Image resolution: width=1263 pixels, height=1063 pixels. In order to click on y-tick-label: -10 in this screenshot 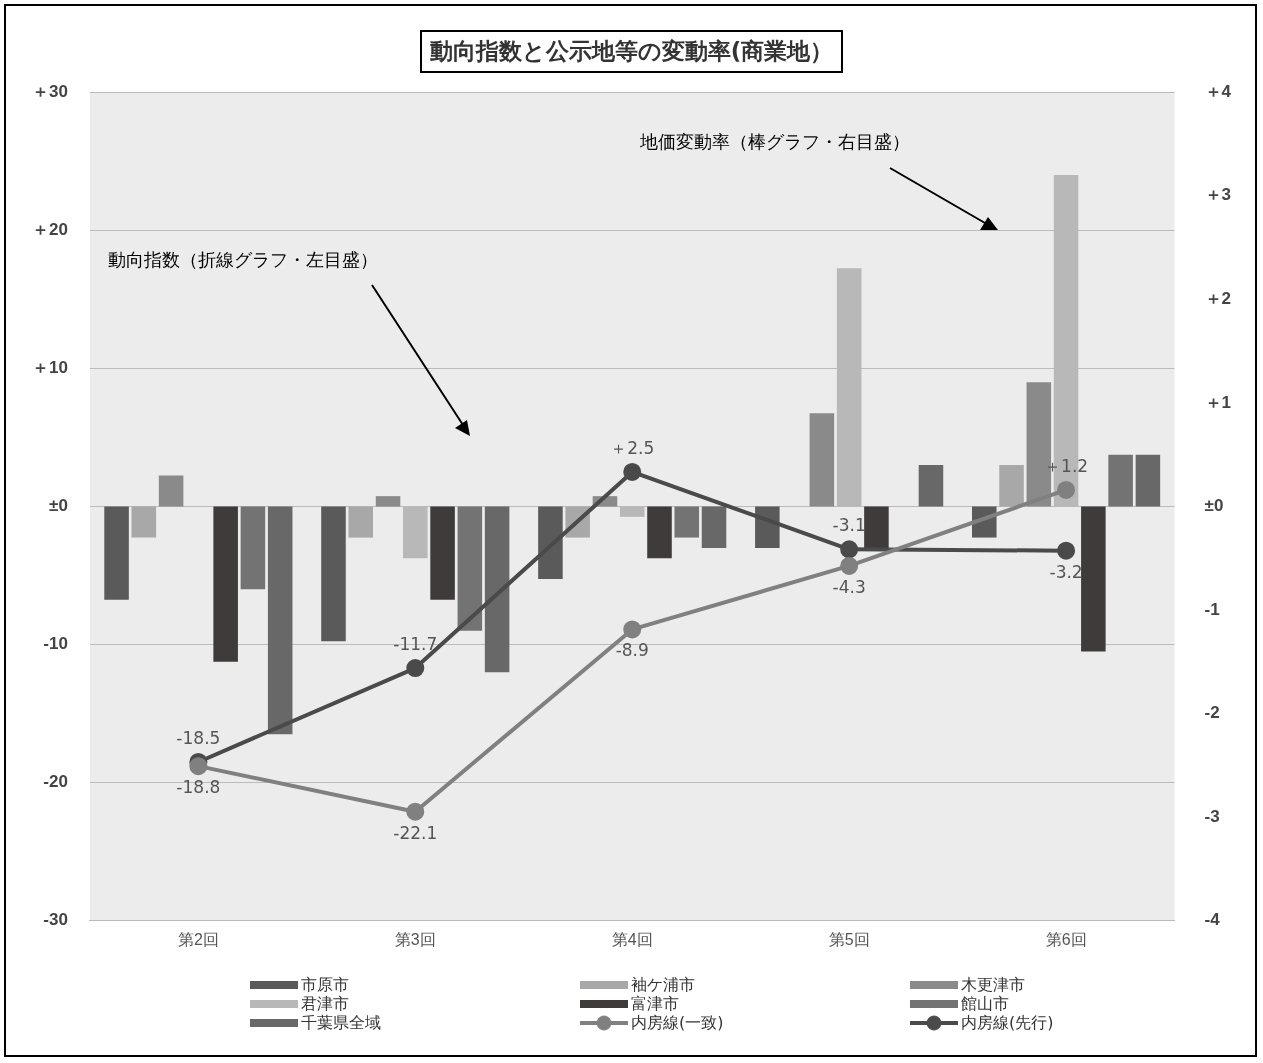, I will do `click(55, 644)`.